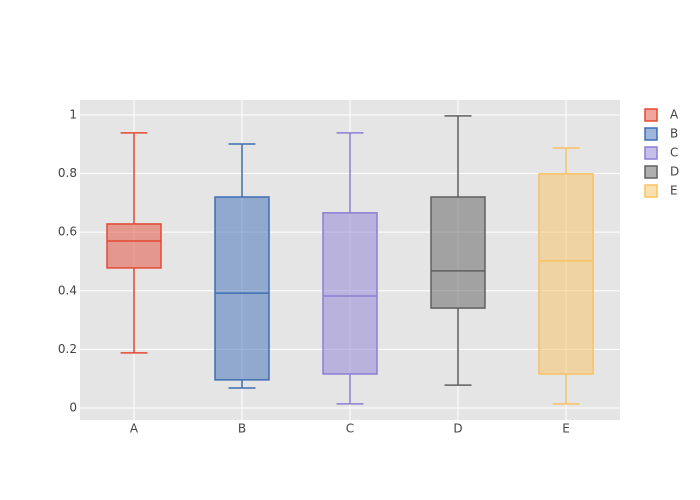  I want to click on y-tick-label: 0.2, so click(67, 349).